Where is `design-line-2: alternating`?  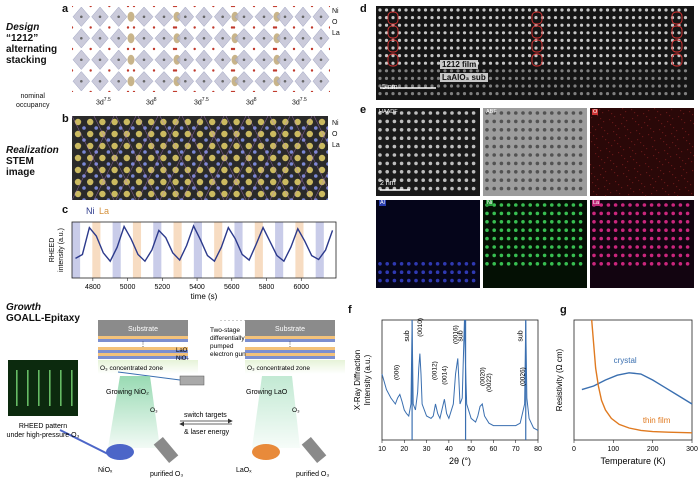
design-line-2: alternating is located at coordinates (32, 49).